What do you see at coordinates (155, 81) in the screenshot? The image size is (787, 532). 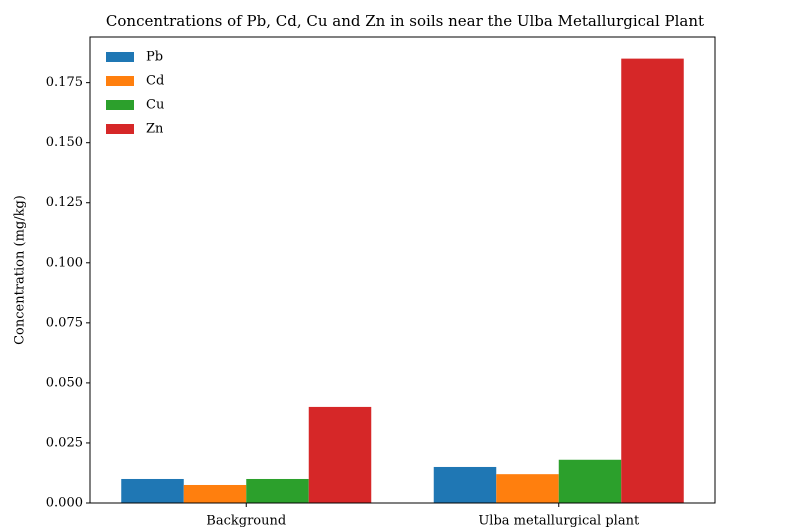 I see `legend-label: Cd` at bounding box center [155, 81].